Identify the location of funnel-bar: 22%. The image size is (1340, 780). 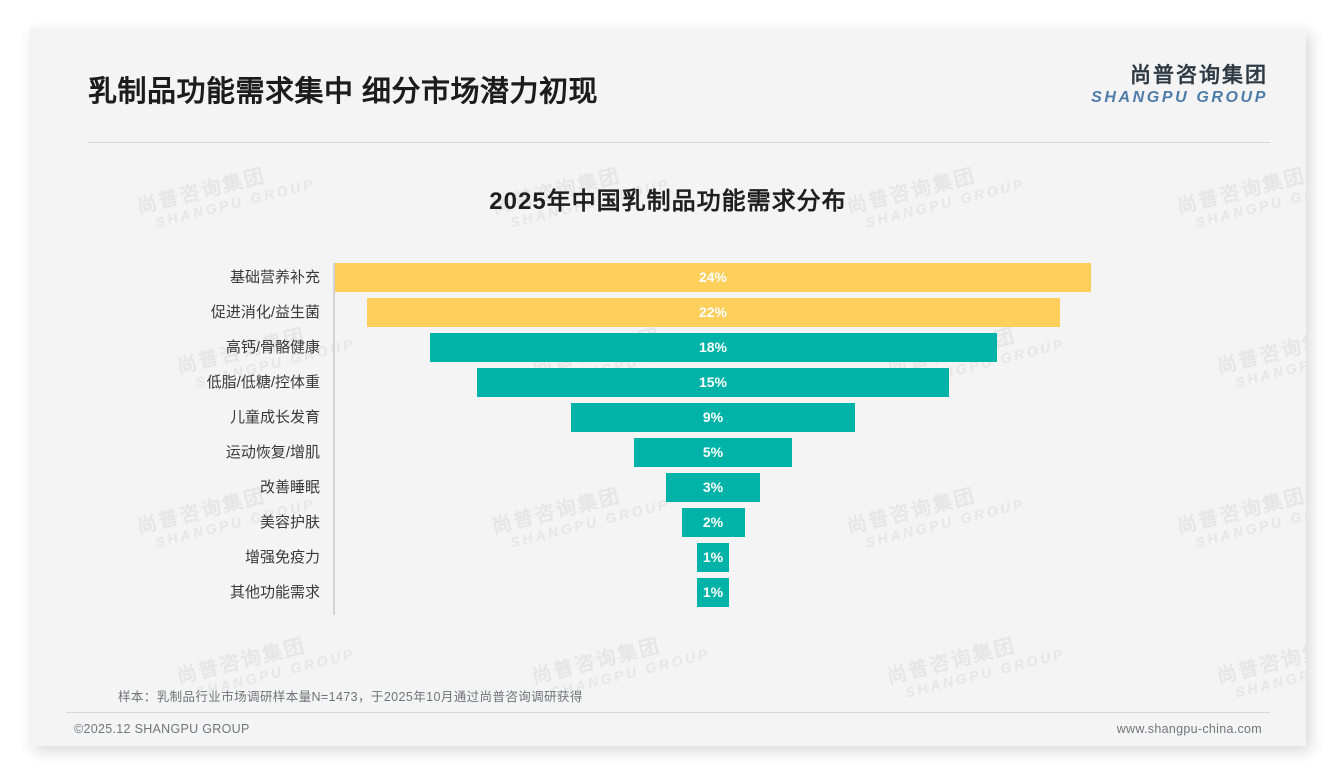
(713, 312).